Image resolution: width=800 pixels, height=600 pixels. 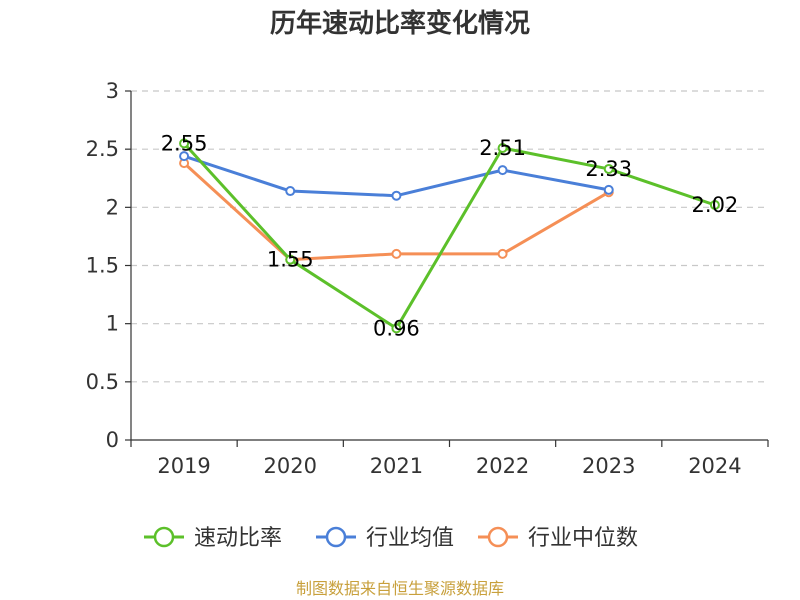 I want to click on series-line, so click(x=396, y=176).